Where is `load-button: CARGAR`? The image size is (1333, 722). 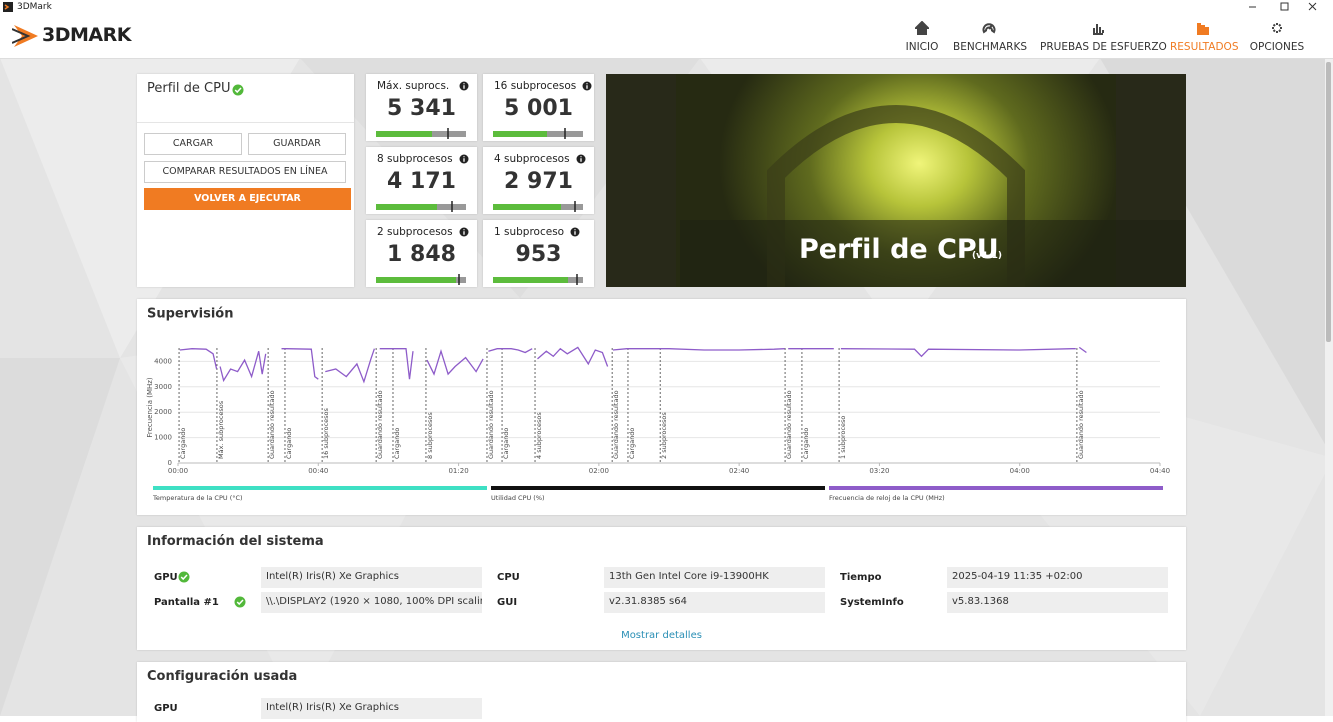
load-button: CARGAR is located at coordinates (193, 144).